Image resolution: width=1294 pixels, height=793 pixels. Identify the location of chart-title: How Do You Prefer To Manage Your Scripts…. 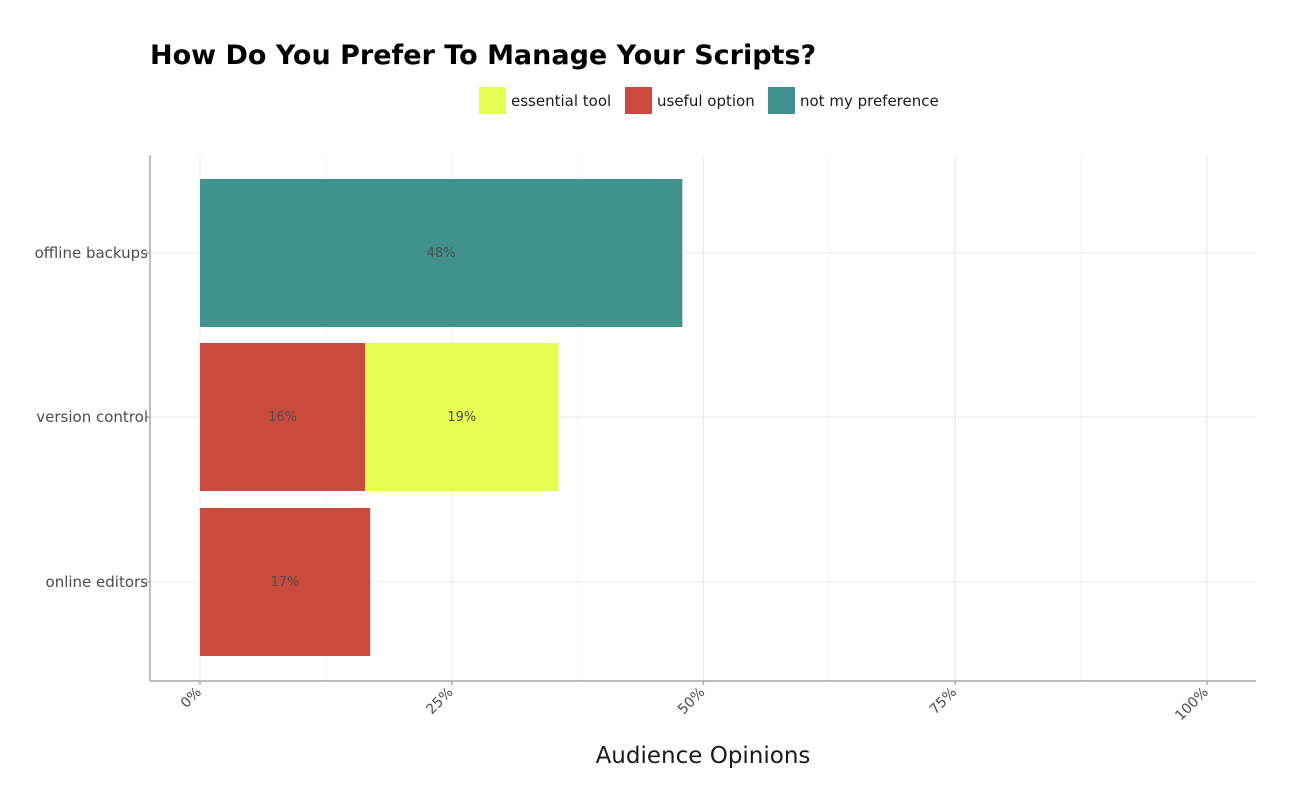
(483, 55).